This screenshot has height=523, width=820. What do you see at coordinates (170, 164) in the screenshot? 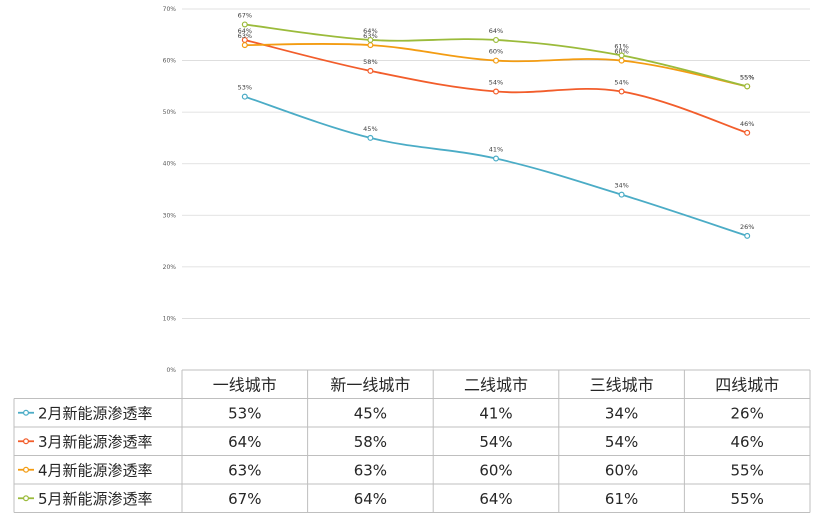
I see `y-tick-label: 40%` at bounding box center [170, 164].